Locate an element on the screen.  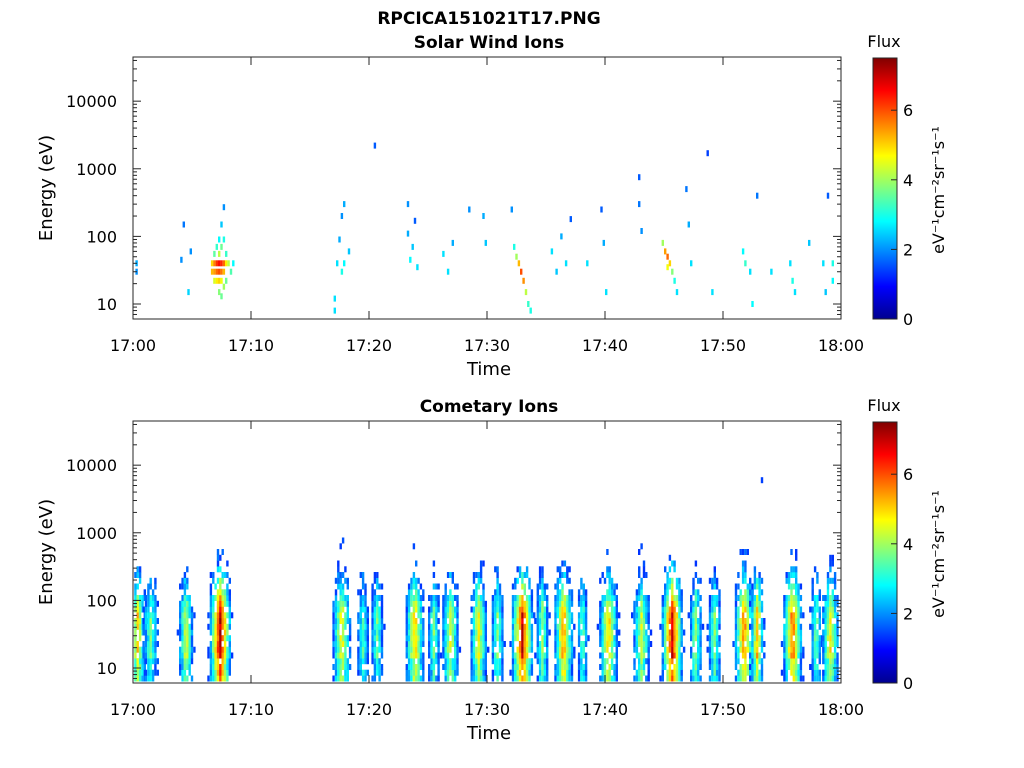
x-tick-label: 17:40 is located at coordinates (605, 345).